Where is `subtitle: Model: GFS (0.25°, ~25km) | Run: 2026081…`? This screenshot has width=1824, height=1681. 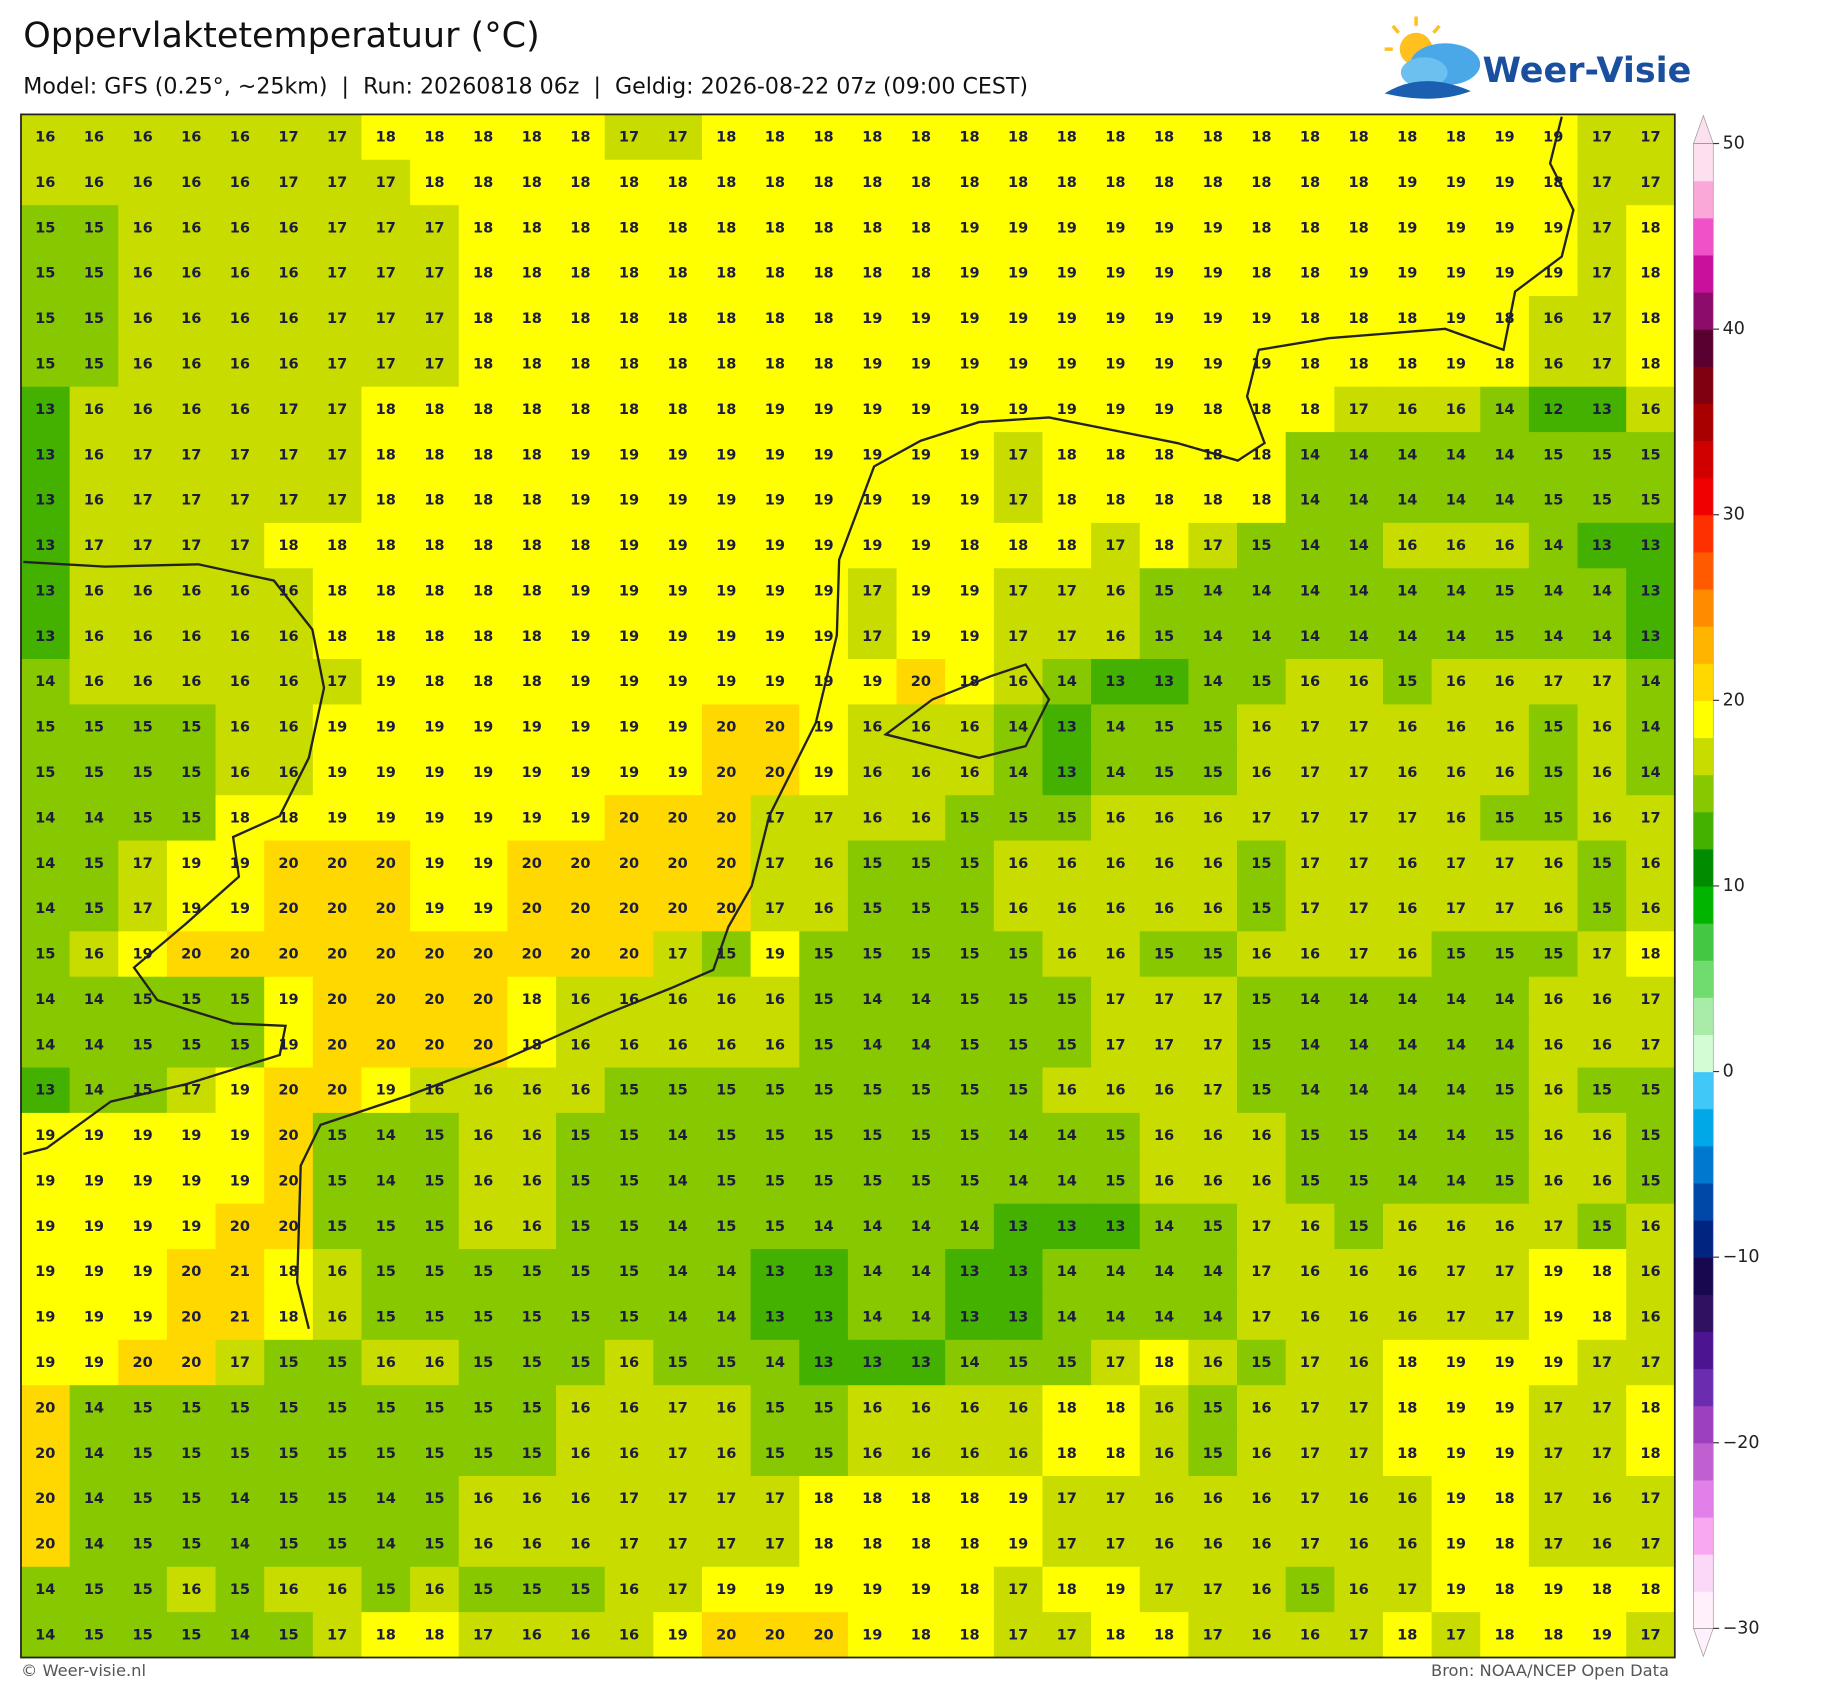
subtitle: Model: GFS (0.25°, ~25km) | Run: 2026081… is located at coordinates (525, 86).